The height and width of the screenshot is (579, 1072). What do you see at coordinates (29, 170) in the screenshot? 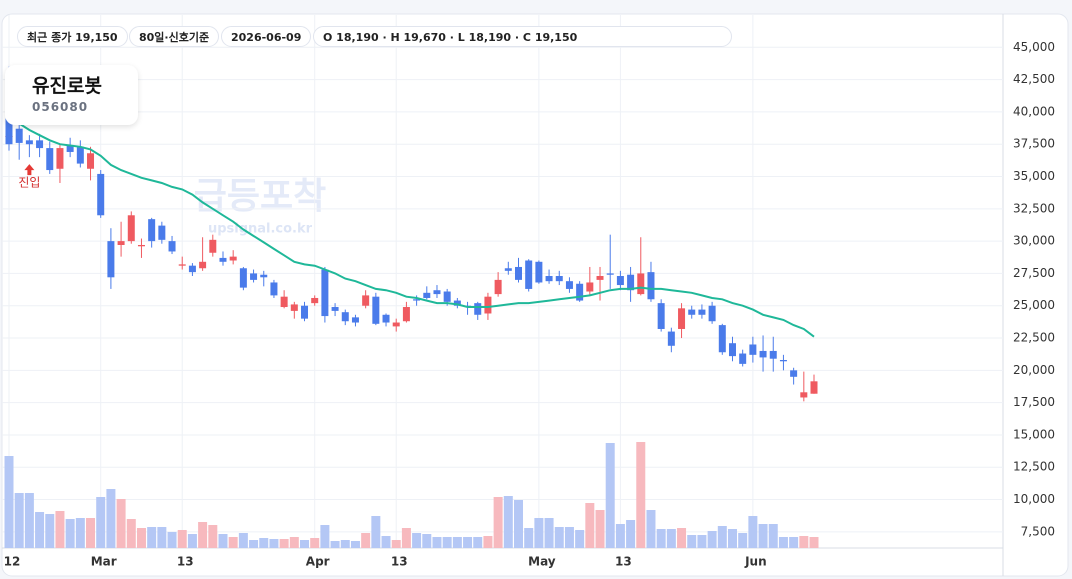
I see `entry-arrow` at bounding box center [29, 170].